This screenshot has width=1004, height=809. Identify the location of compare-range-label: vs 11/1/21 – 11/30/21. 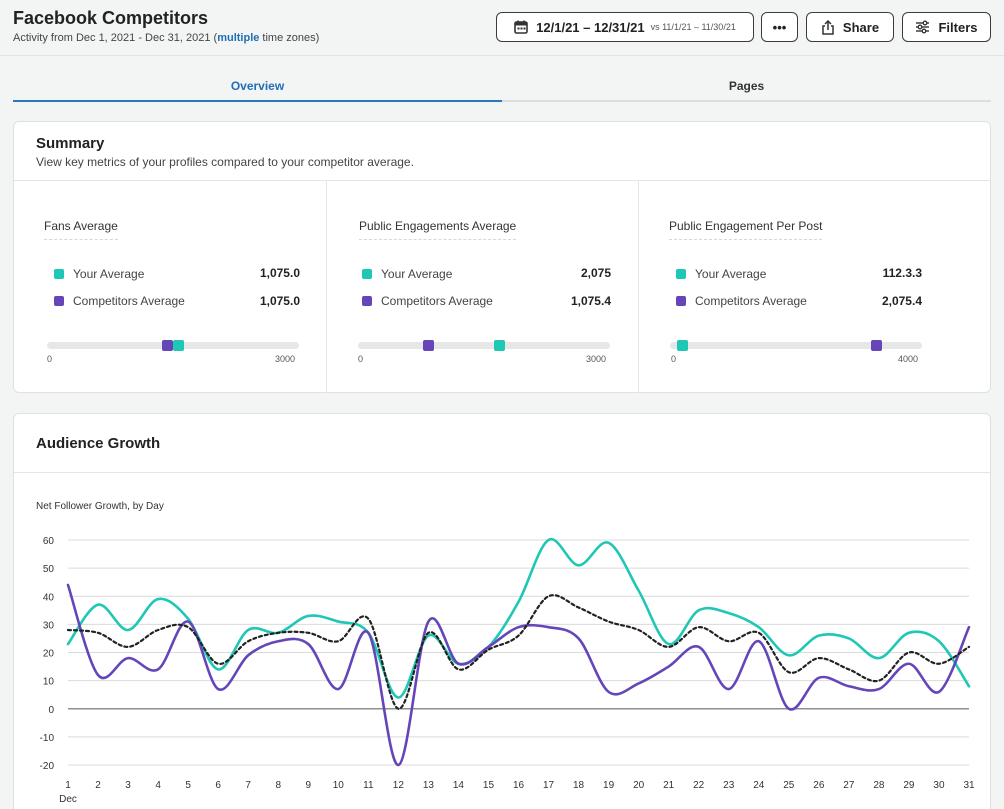
(693, 27).